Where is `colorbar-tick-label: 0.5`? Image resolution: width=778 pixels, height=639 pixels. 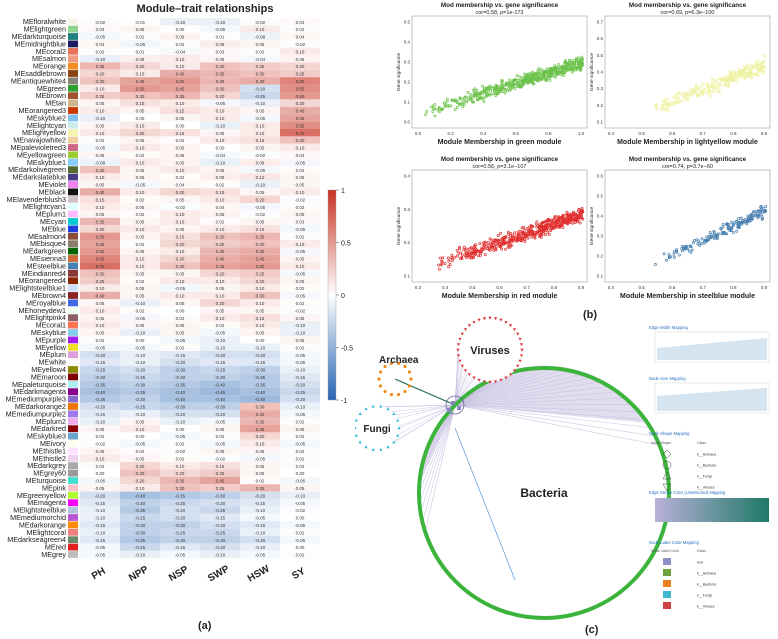 colorbar-tick-label: 0.5 is located at coordinates (346, 244).